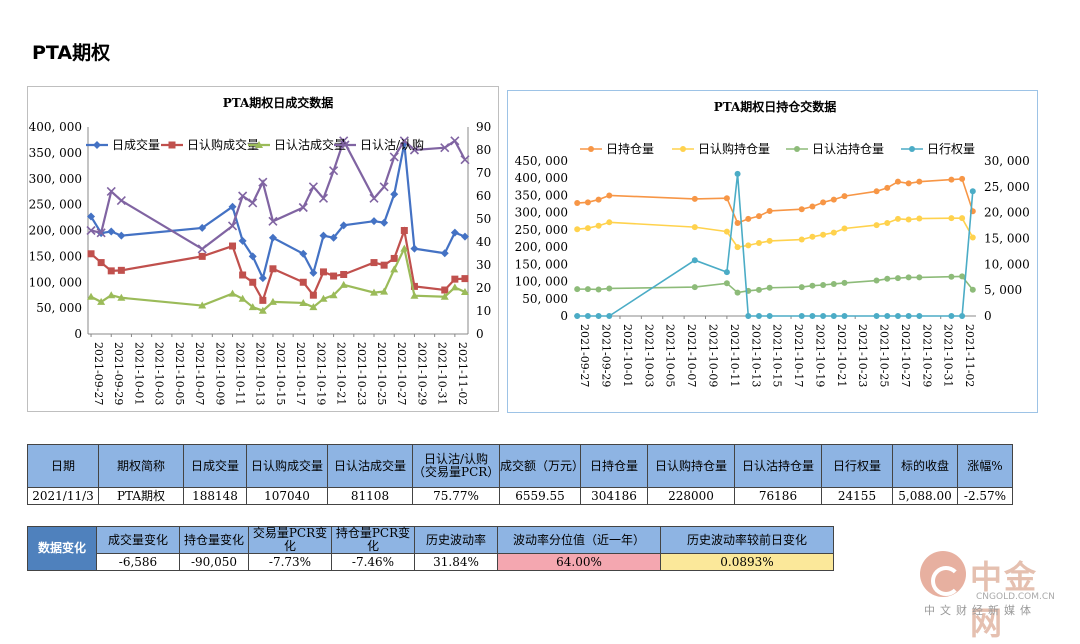  I want to click on t1-value-cell: 76186, so click(778, 496).